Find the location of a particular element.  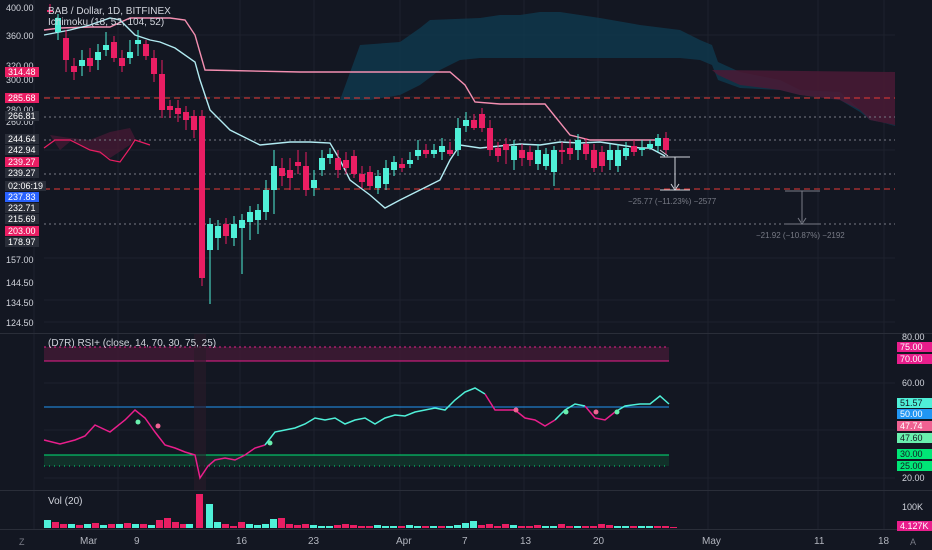

auto-scale-icon: A is located at coordinates (913, 542).